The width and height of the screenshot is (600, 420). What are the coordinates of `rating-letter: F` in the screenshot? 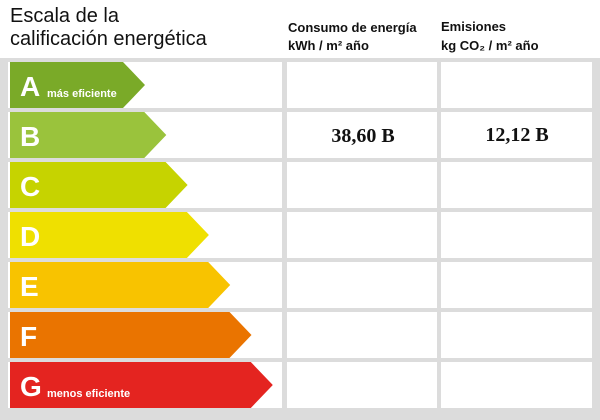 It's located at (28, 336).